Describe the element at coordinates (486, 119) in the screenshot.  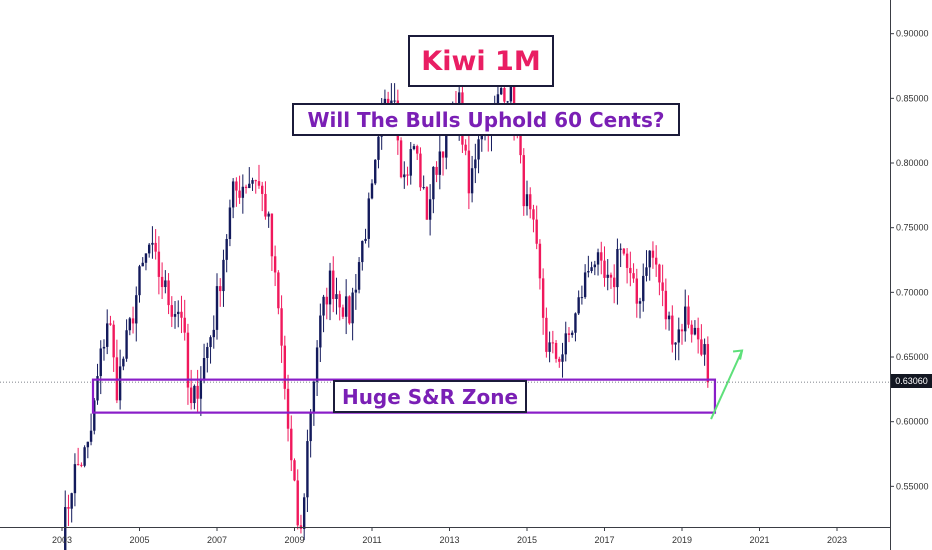
I see `chart-subtitle: Will The Bulls Uphold 60 Cents?` at that location.